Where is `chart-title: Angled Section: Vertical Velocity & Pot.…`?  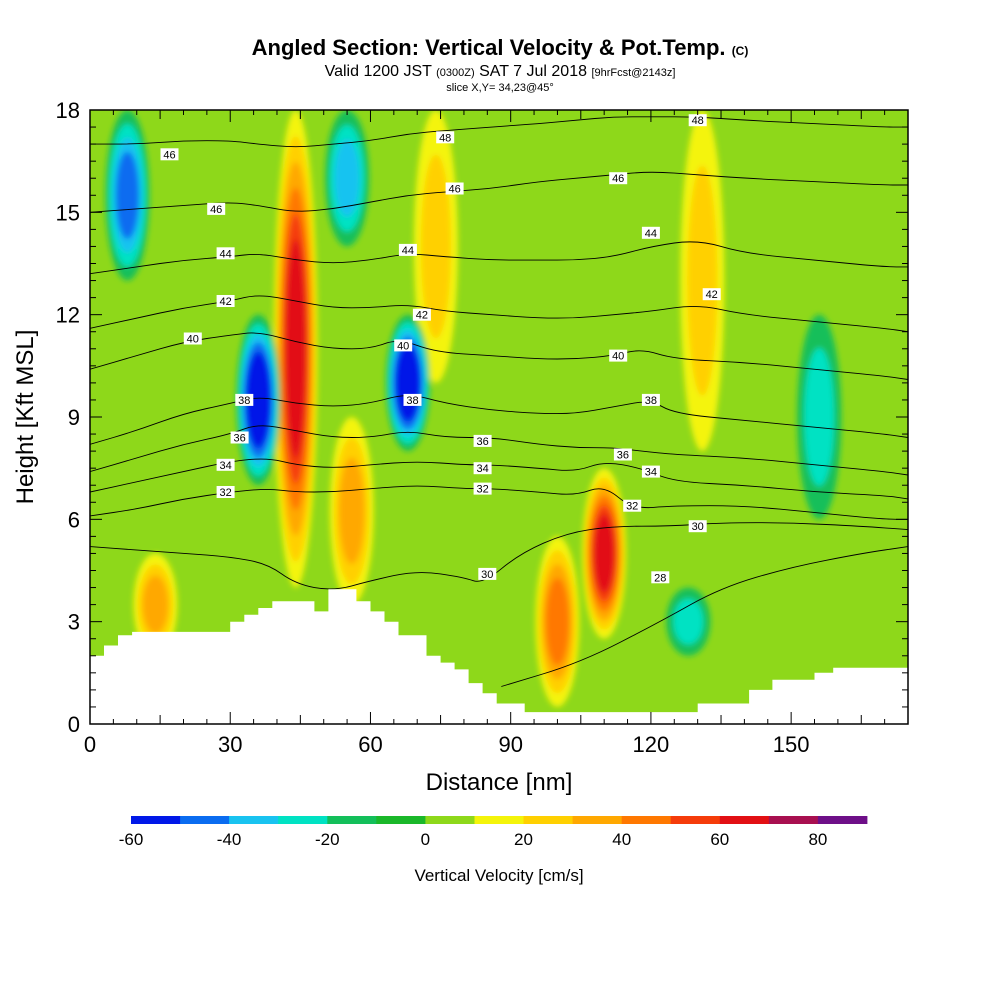 chart-title: Angled Section: Vertical Velocity & Pot.… is located at coordinates (500, 47).